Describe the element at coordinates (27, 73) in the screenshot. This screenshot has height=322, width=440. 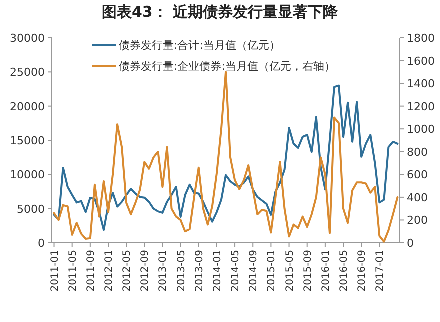
I see `y-tick-label: 25000` at that location.